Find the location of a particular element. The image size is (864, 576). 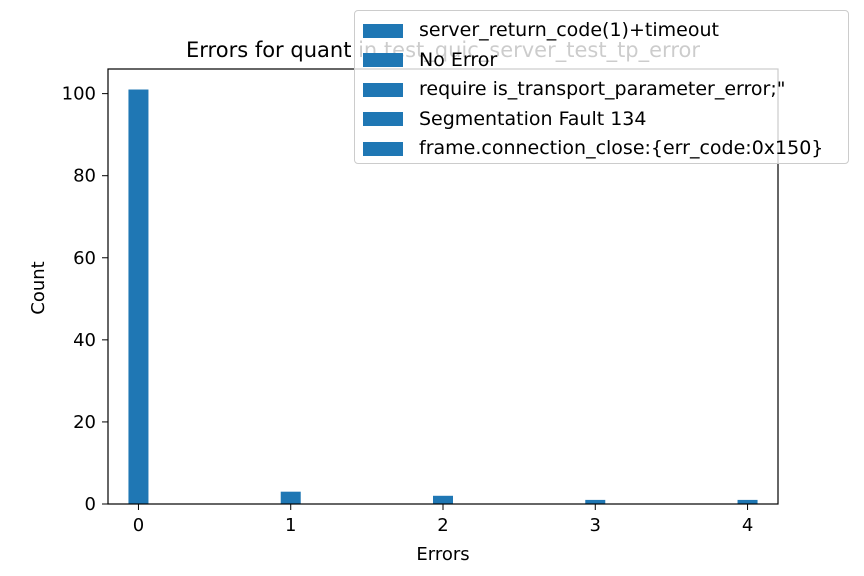

x-tick-label: 4 is located at coordinates (747, 525).